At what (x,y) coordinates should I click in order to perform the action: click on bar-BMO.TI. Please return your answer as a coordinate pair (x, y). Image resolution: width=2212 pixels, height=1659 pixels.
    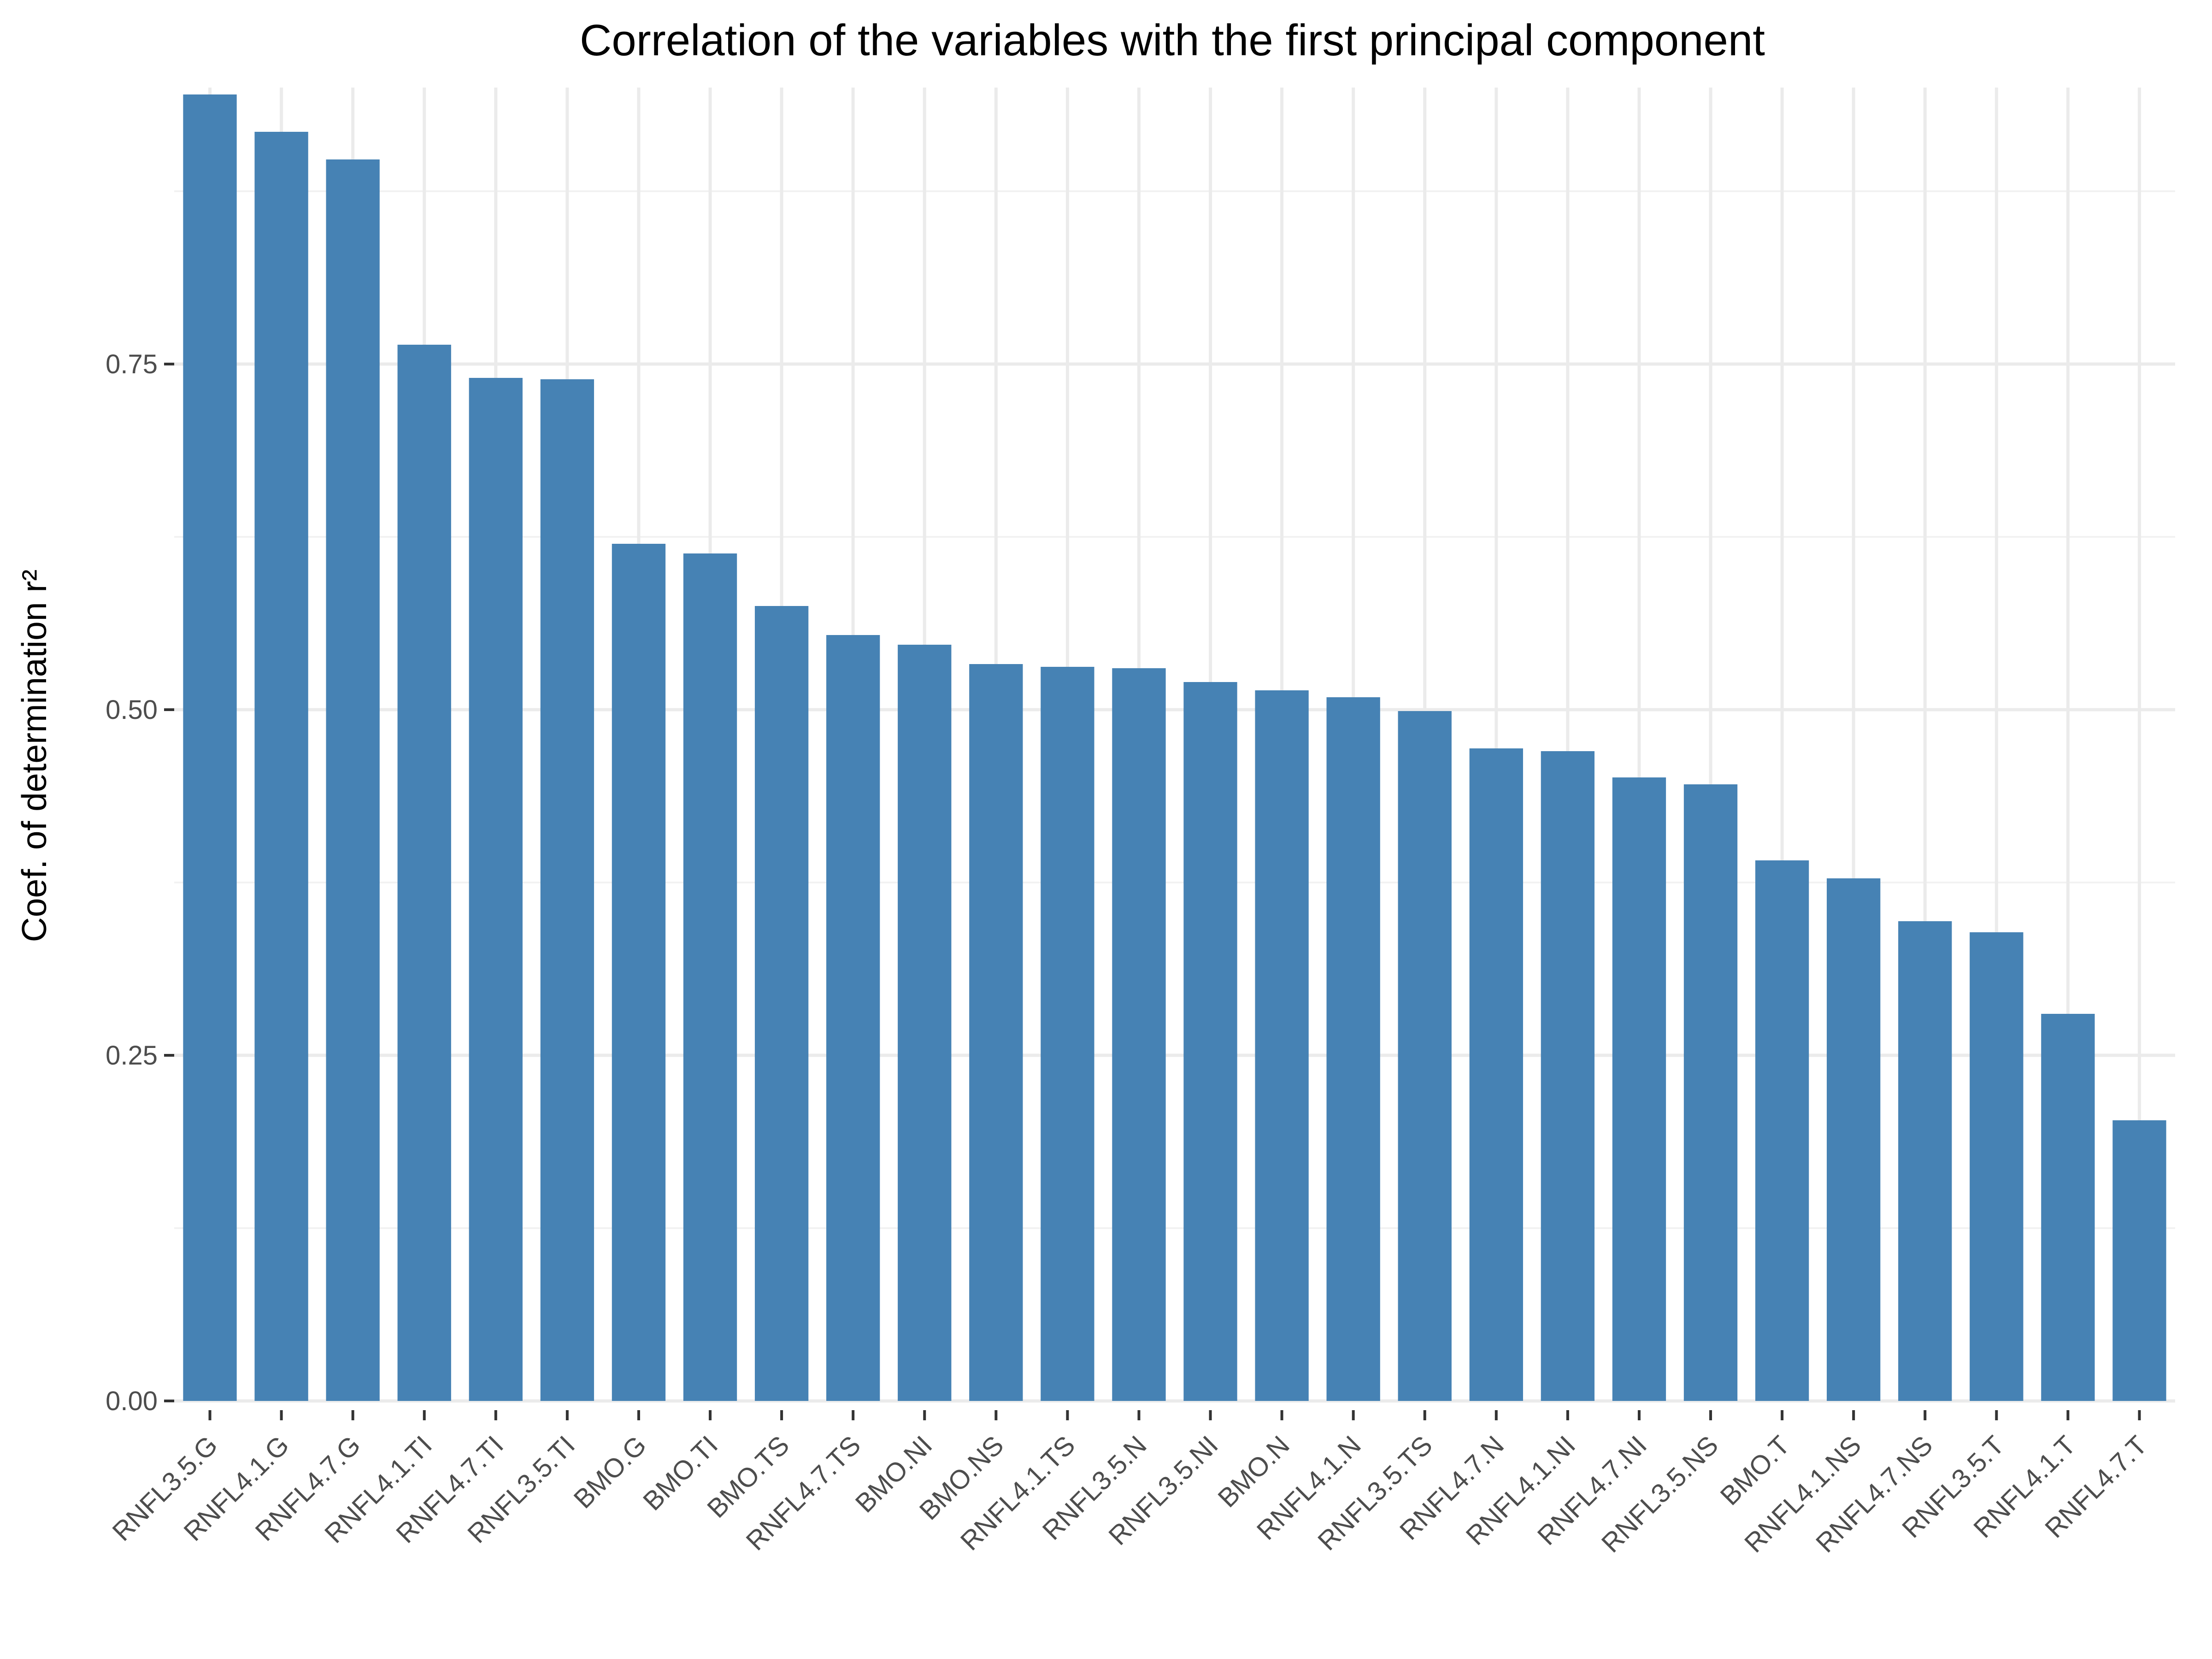
    Looking at the image, I should click on (710, 977).